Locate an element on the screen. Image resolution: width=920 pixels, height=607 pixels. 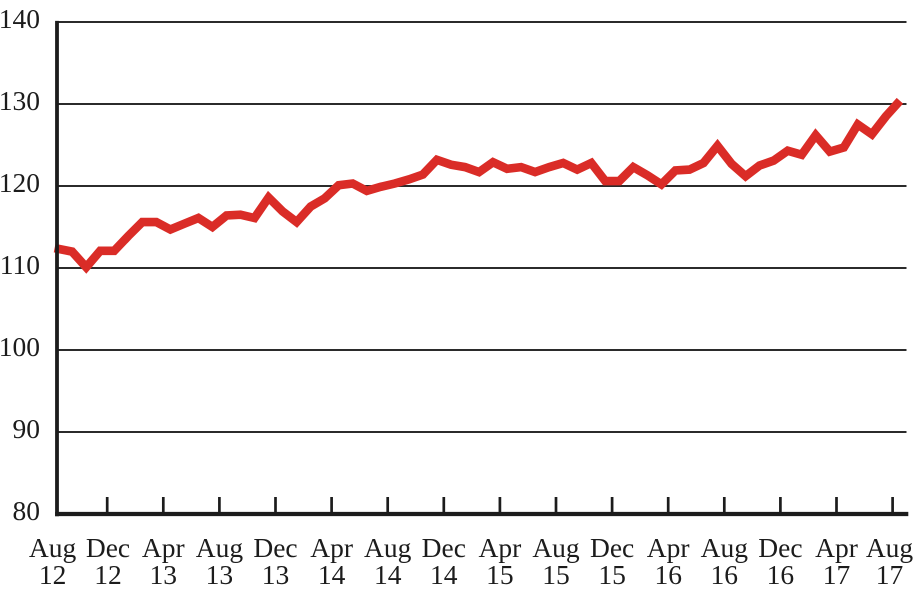
svg-text: 80 is located at coordinates (27, 510).